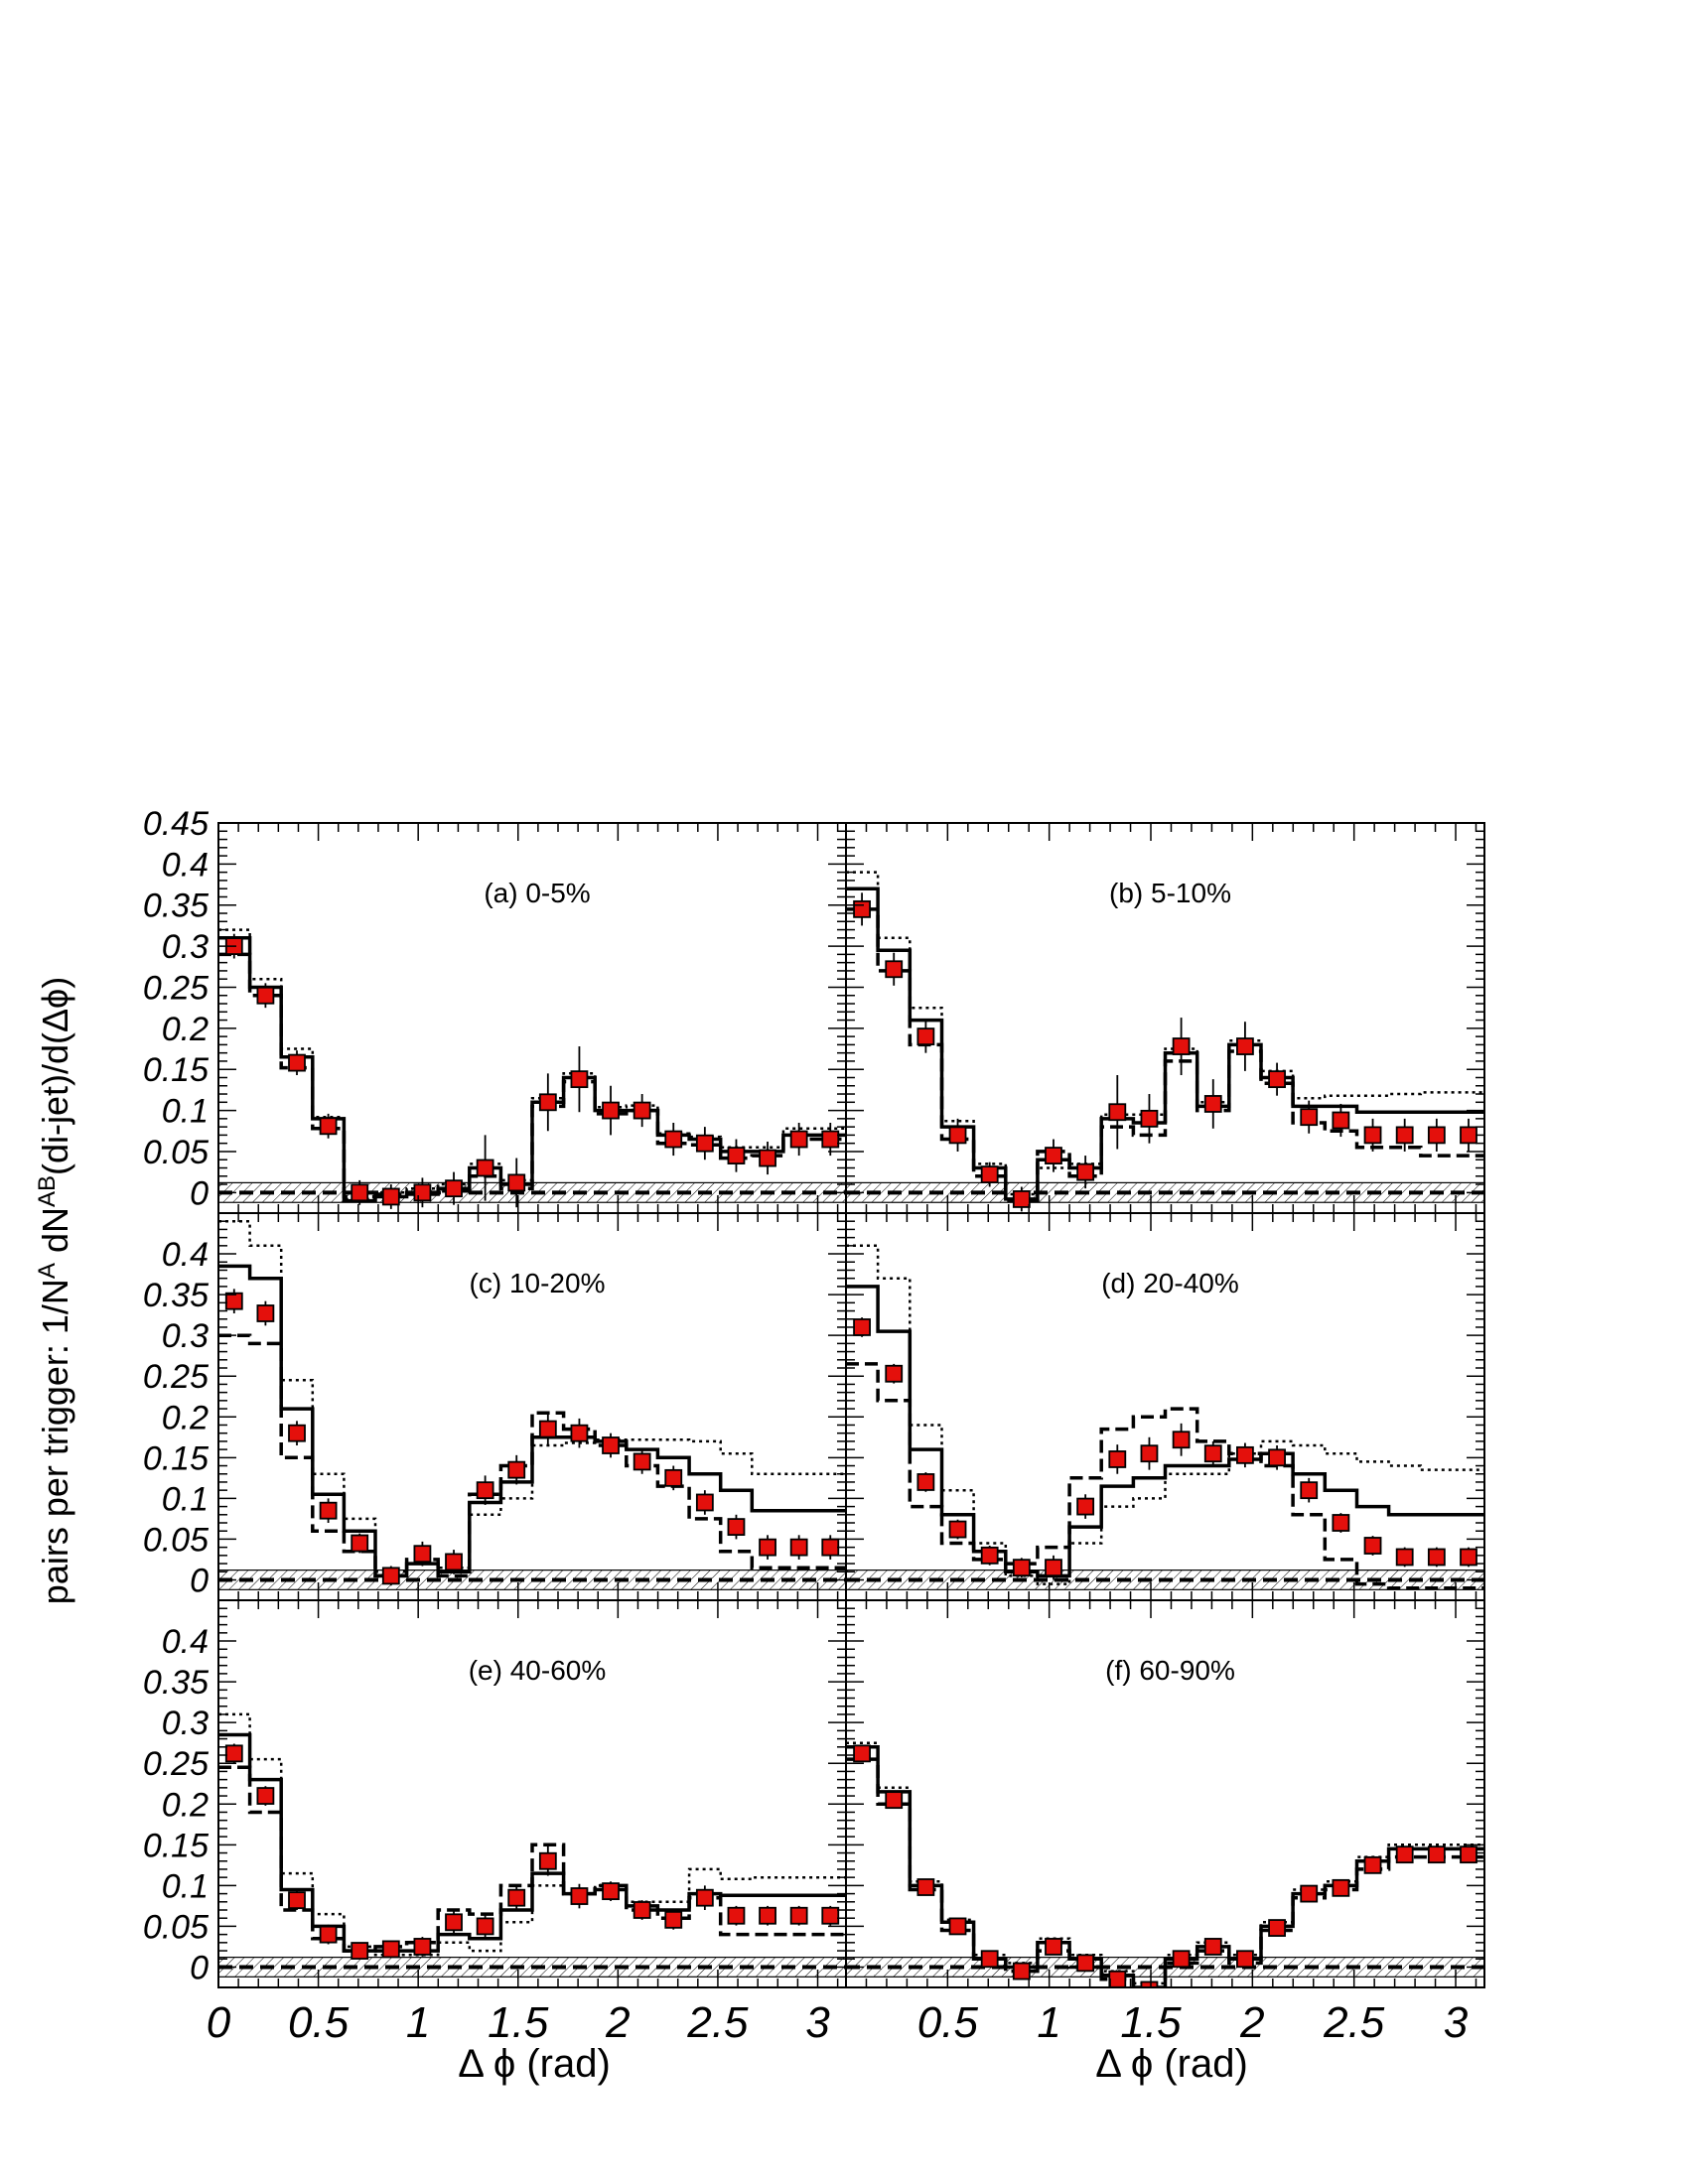  I want to click on y-axis-title-sup-ab: AB, so click(47, 1191).